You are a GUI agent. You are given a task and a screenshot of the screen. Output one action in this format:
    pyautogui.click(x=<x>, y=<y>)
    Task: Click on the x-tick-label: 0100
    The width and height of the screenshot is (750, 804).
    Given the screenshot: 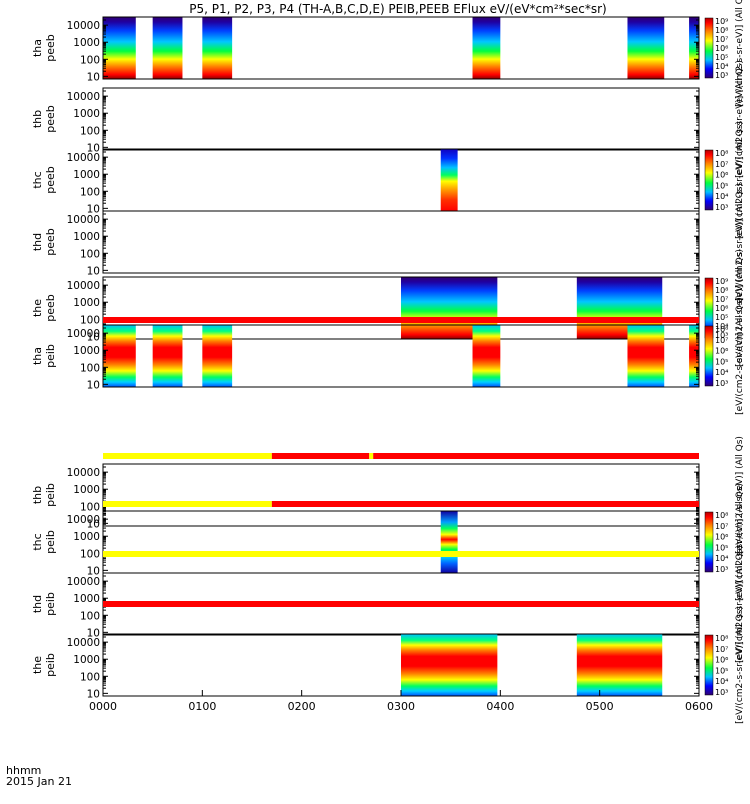 What is the action you would take?
    pyautogui.click(x=202, y=706)
    